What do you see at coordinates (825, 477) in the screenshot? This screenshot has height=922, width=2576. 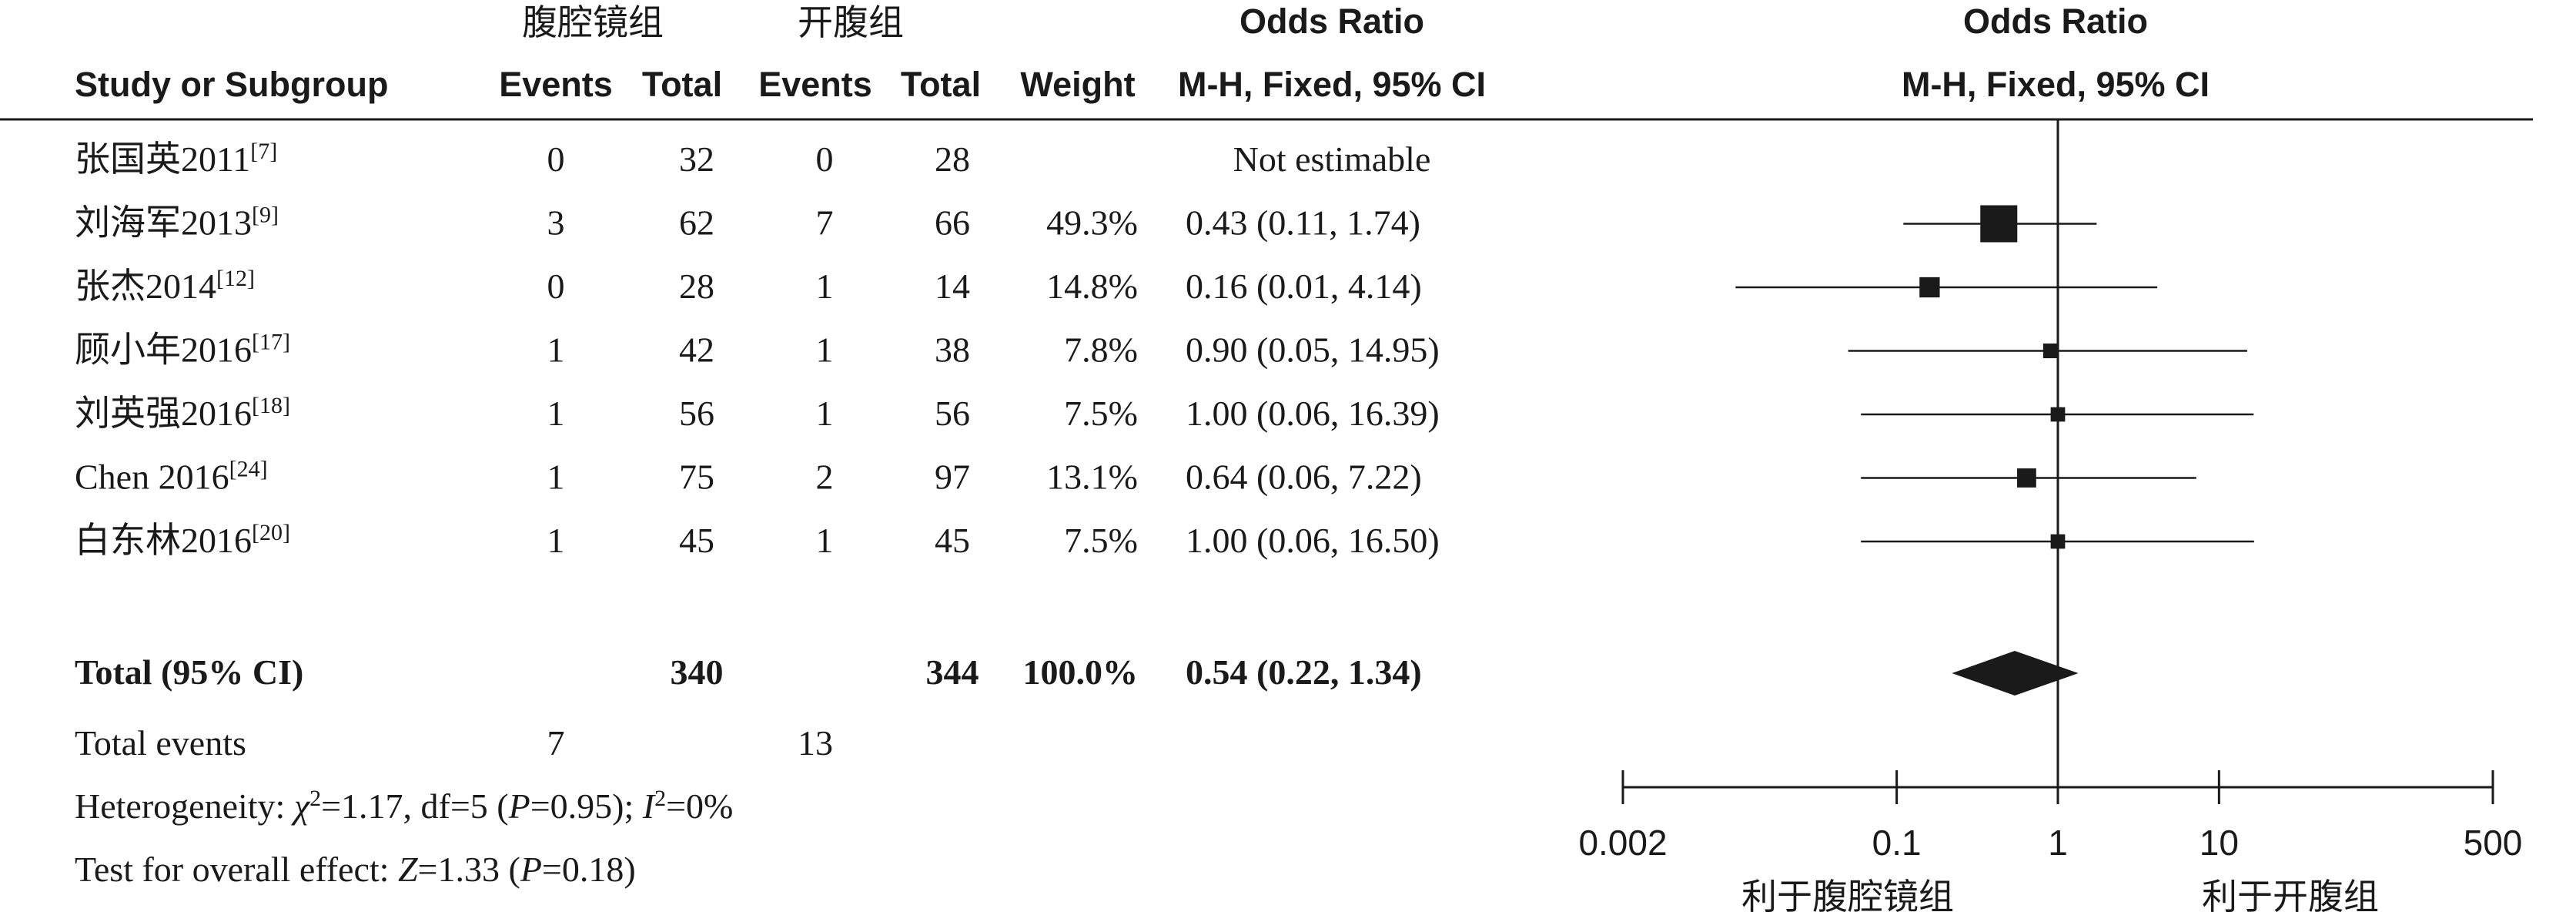 I see `events2-cell: 2` at bounding box center [825, 477].